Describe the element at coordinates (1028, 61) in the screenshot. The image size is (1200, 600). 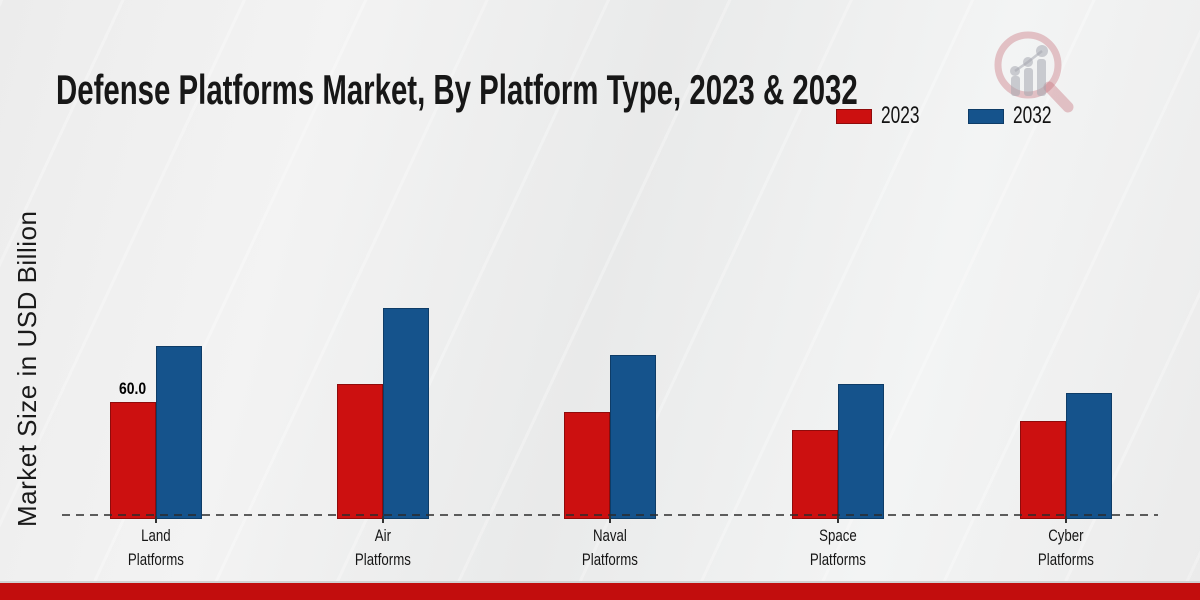
I see `trend-line-icon` at that location.